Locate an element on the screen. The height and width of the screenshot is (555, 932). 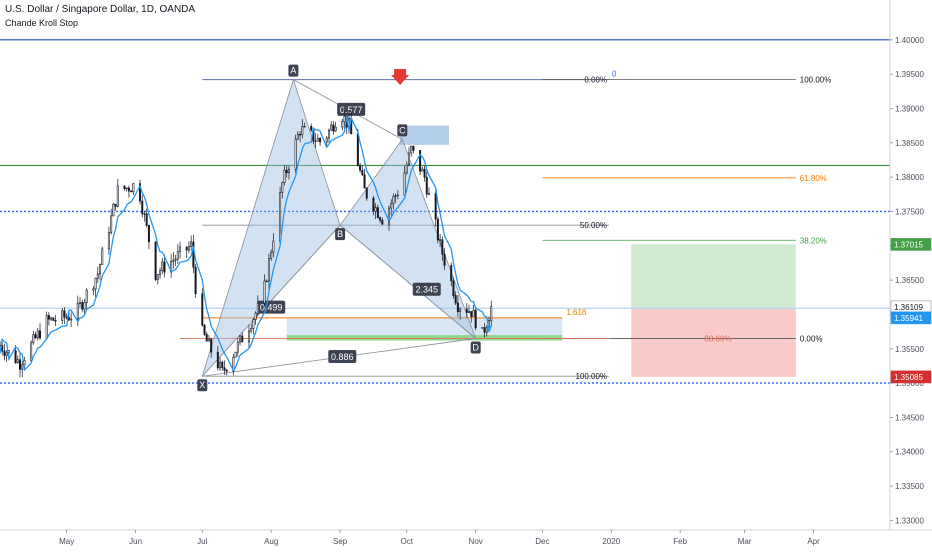
price-label-stop_line: 1.35941 is located at coordinates (911, 318).